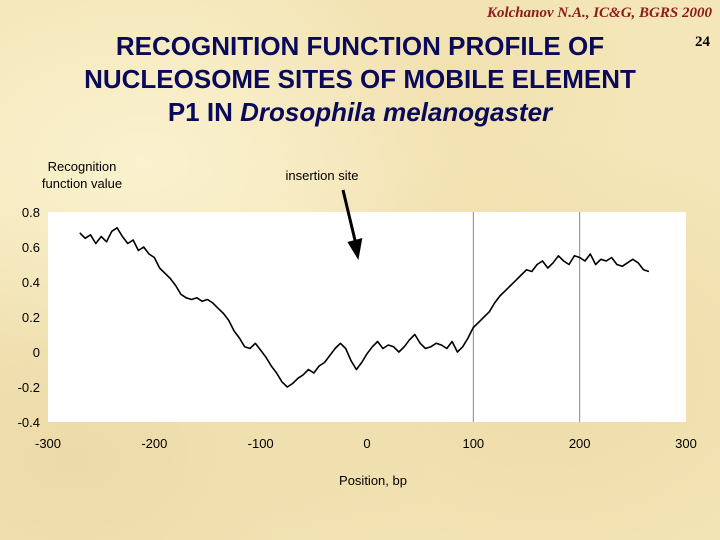  I want to click on y-tick-label: 0.8, so click(31, 212).